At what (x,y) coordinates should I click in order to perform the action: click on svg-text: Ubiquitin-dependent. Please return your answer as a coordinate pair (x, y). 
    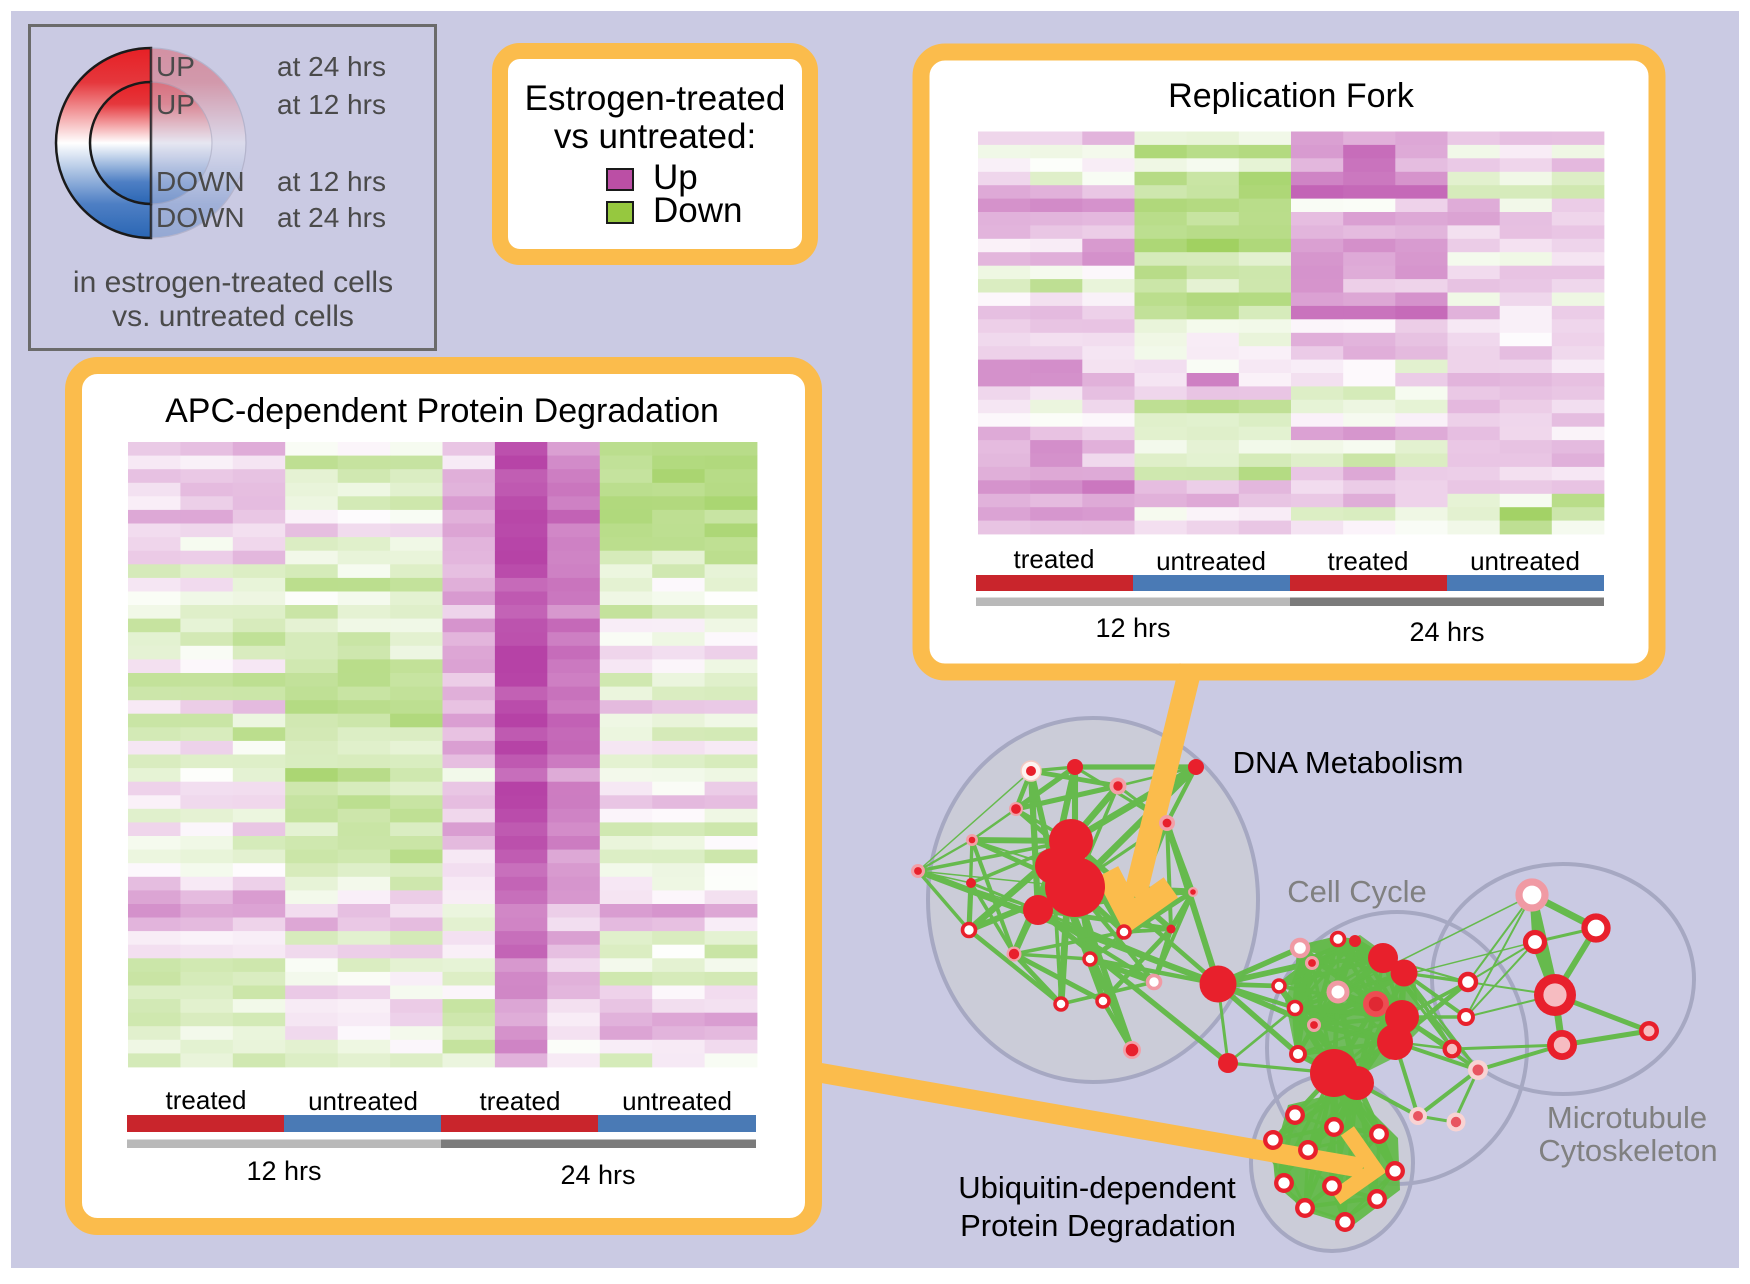
    Looking at the image, I should click on (1097, 1187).